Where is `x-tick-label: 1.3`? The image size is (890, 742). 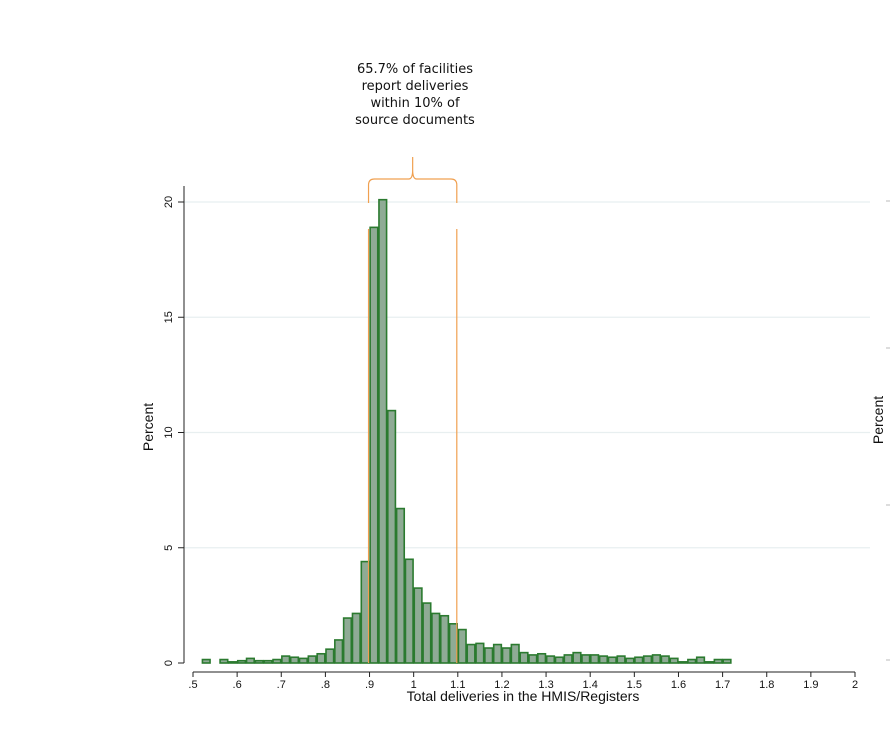
x-tick-label: 1.3 is located at coordinates (545, 685).